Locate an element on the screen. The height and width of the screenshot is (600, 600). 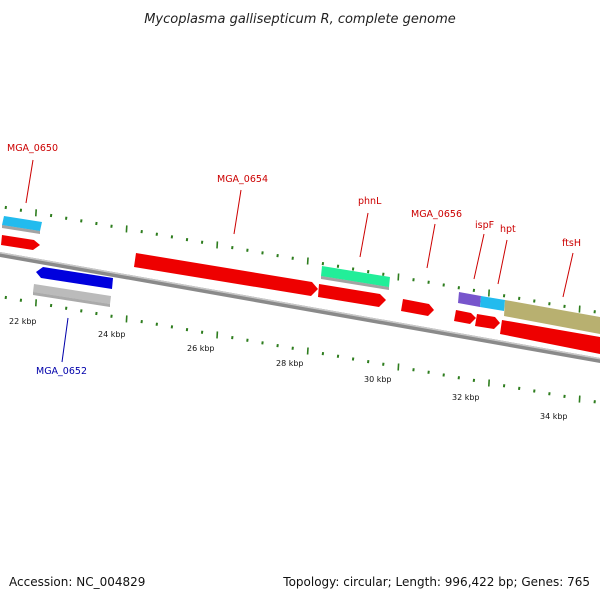
leader-hpt is located at coordinates (502, 262).